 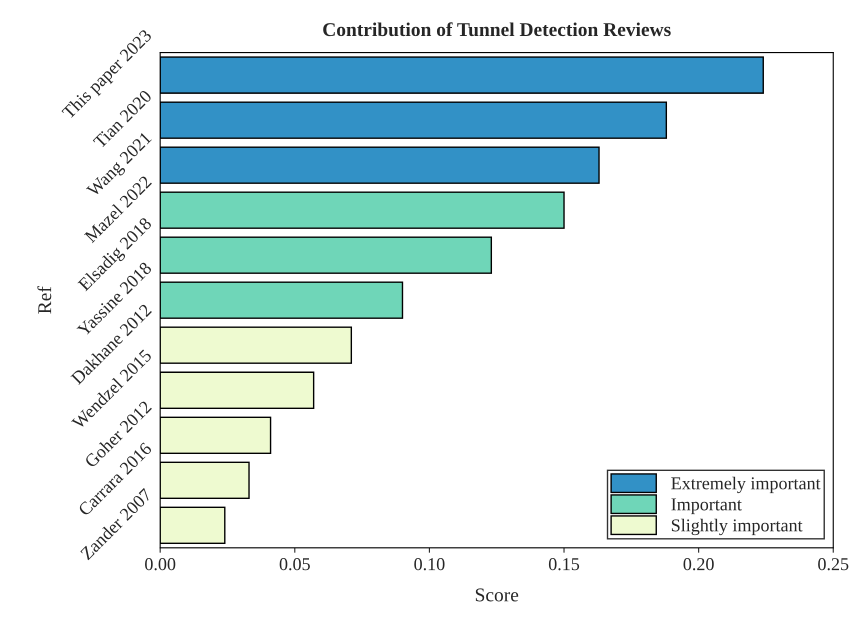 I want to click on y-axis-title: Ref, so click(x=44, y=300).